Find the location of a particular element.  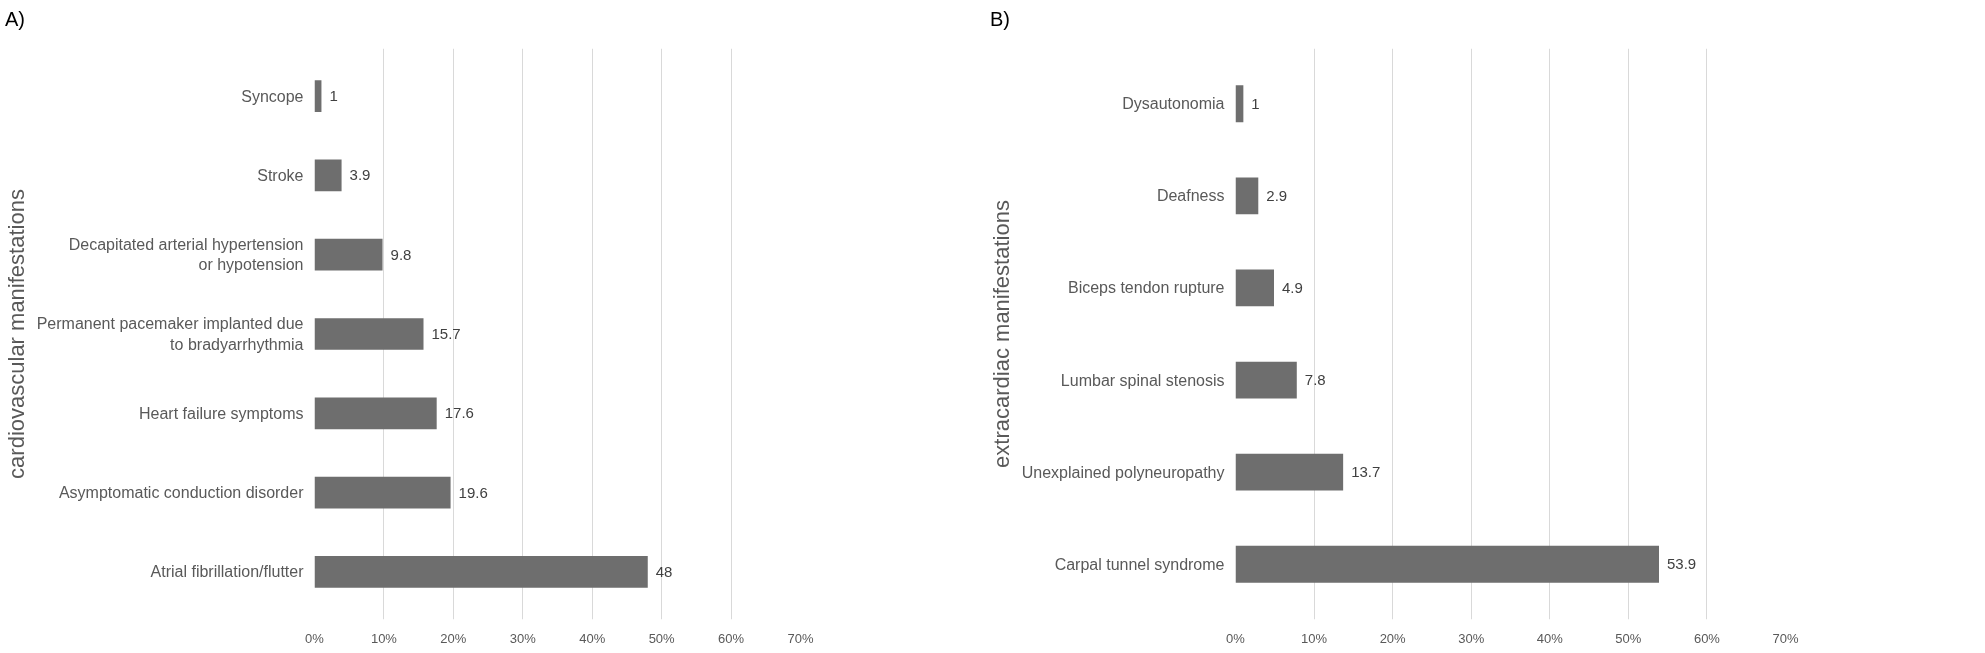

y-tick-label: Permanent pacemaker implanted due to bradyarrhythmia is located at coordinates (170, 334).